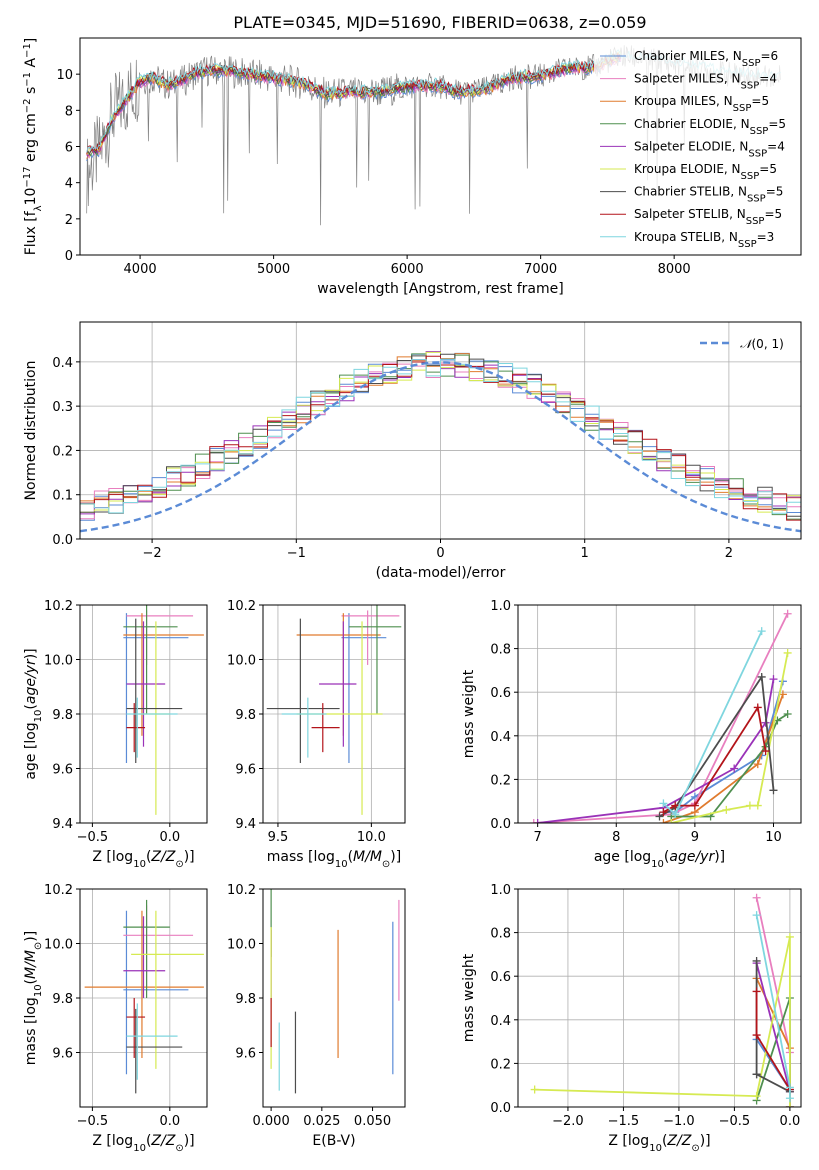  What do you see at coordinates (692, 124) in the screenshot?
I see `label-part: Chabrier ELODIE, N` at bounding box center [692, 124].